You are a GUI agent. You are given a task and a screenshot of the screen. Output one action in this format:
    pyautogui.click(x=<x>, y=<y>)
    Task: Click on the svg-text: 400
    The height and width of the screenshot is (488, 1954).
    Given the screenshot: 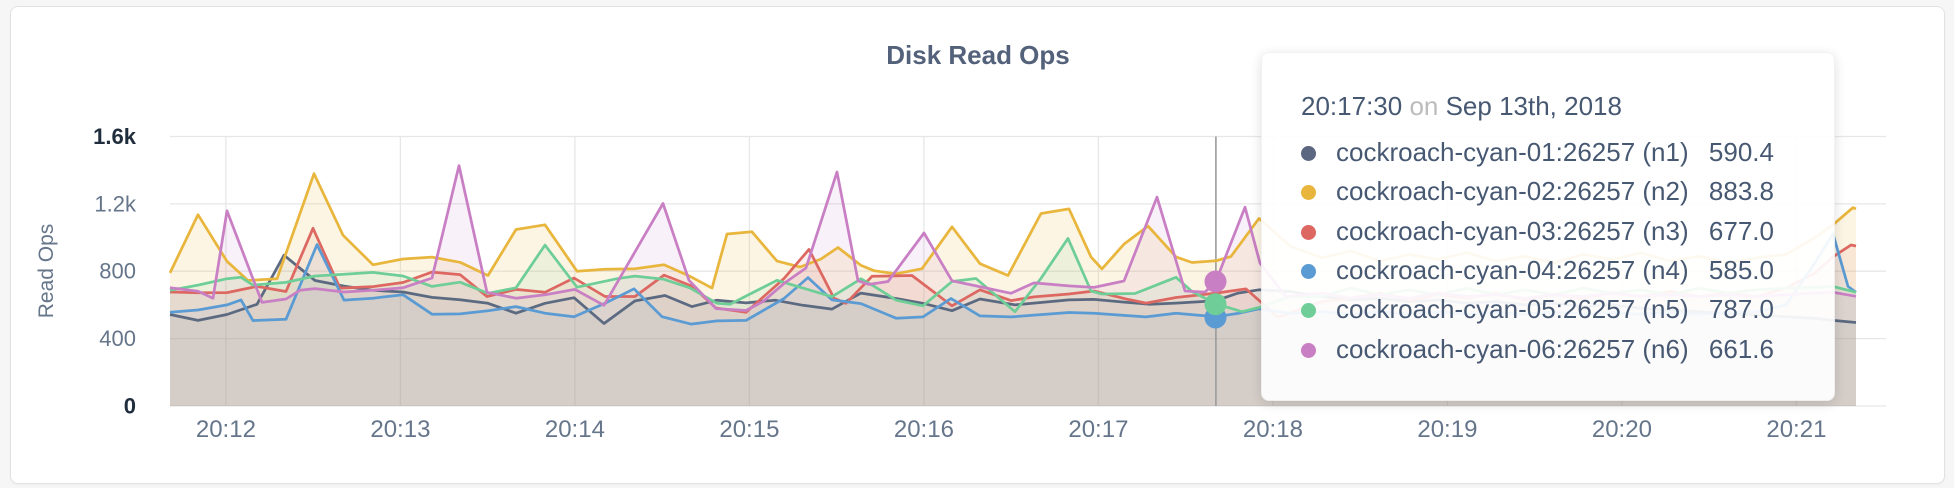 What is the action you would take?
    pyautogui.click(x=117, y=338)
    